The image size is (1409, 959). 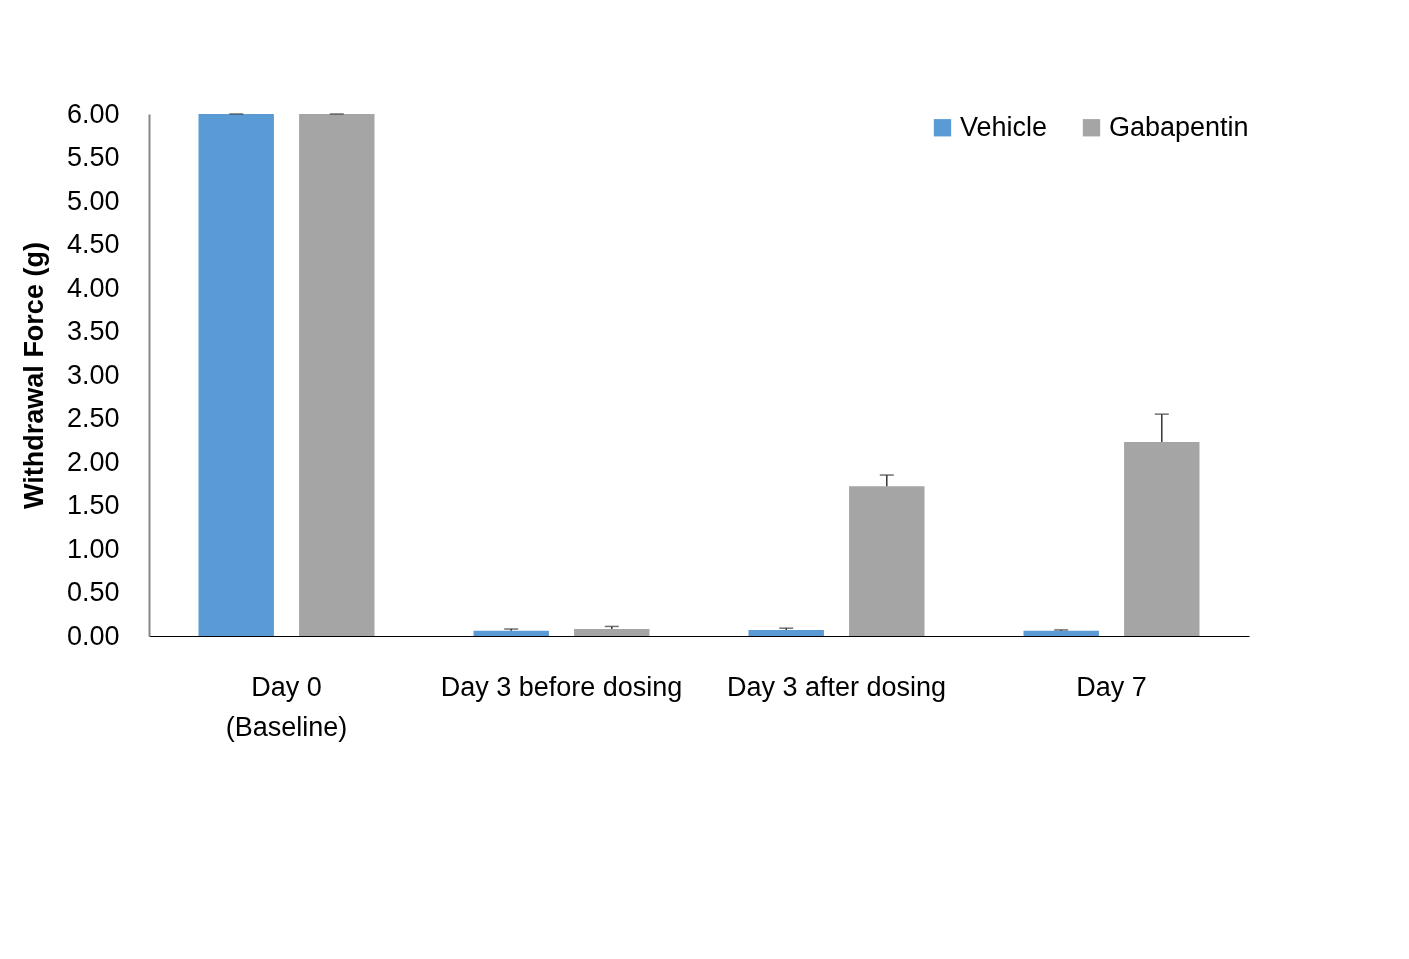 What do you see at coordinates (93, 461) in the screenshot?
I see `y-tick-label: 2.00` at bounding box center [93, 461].